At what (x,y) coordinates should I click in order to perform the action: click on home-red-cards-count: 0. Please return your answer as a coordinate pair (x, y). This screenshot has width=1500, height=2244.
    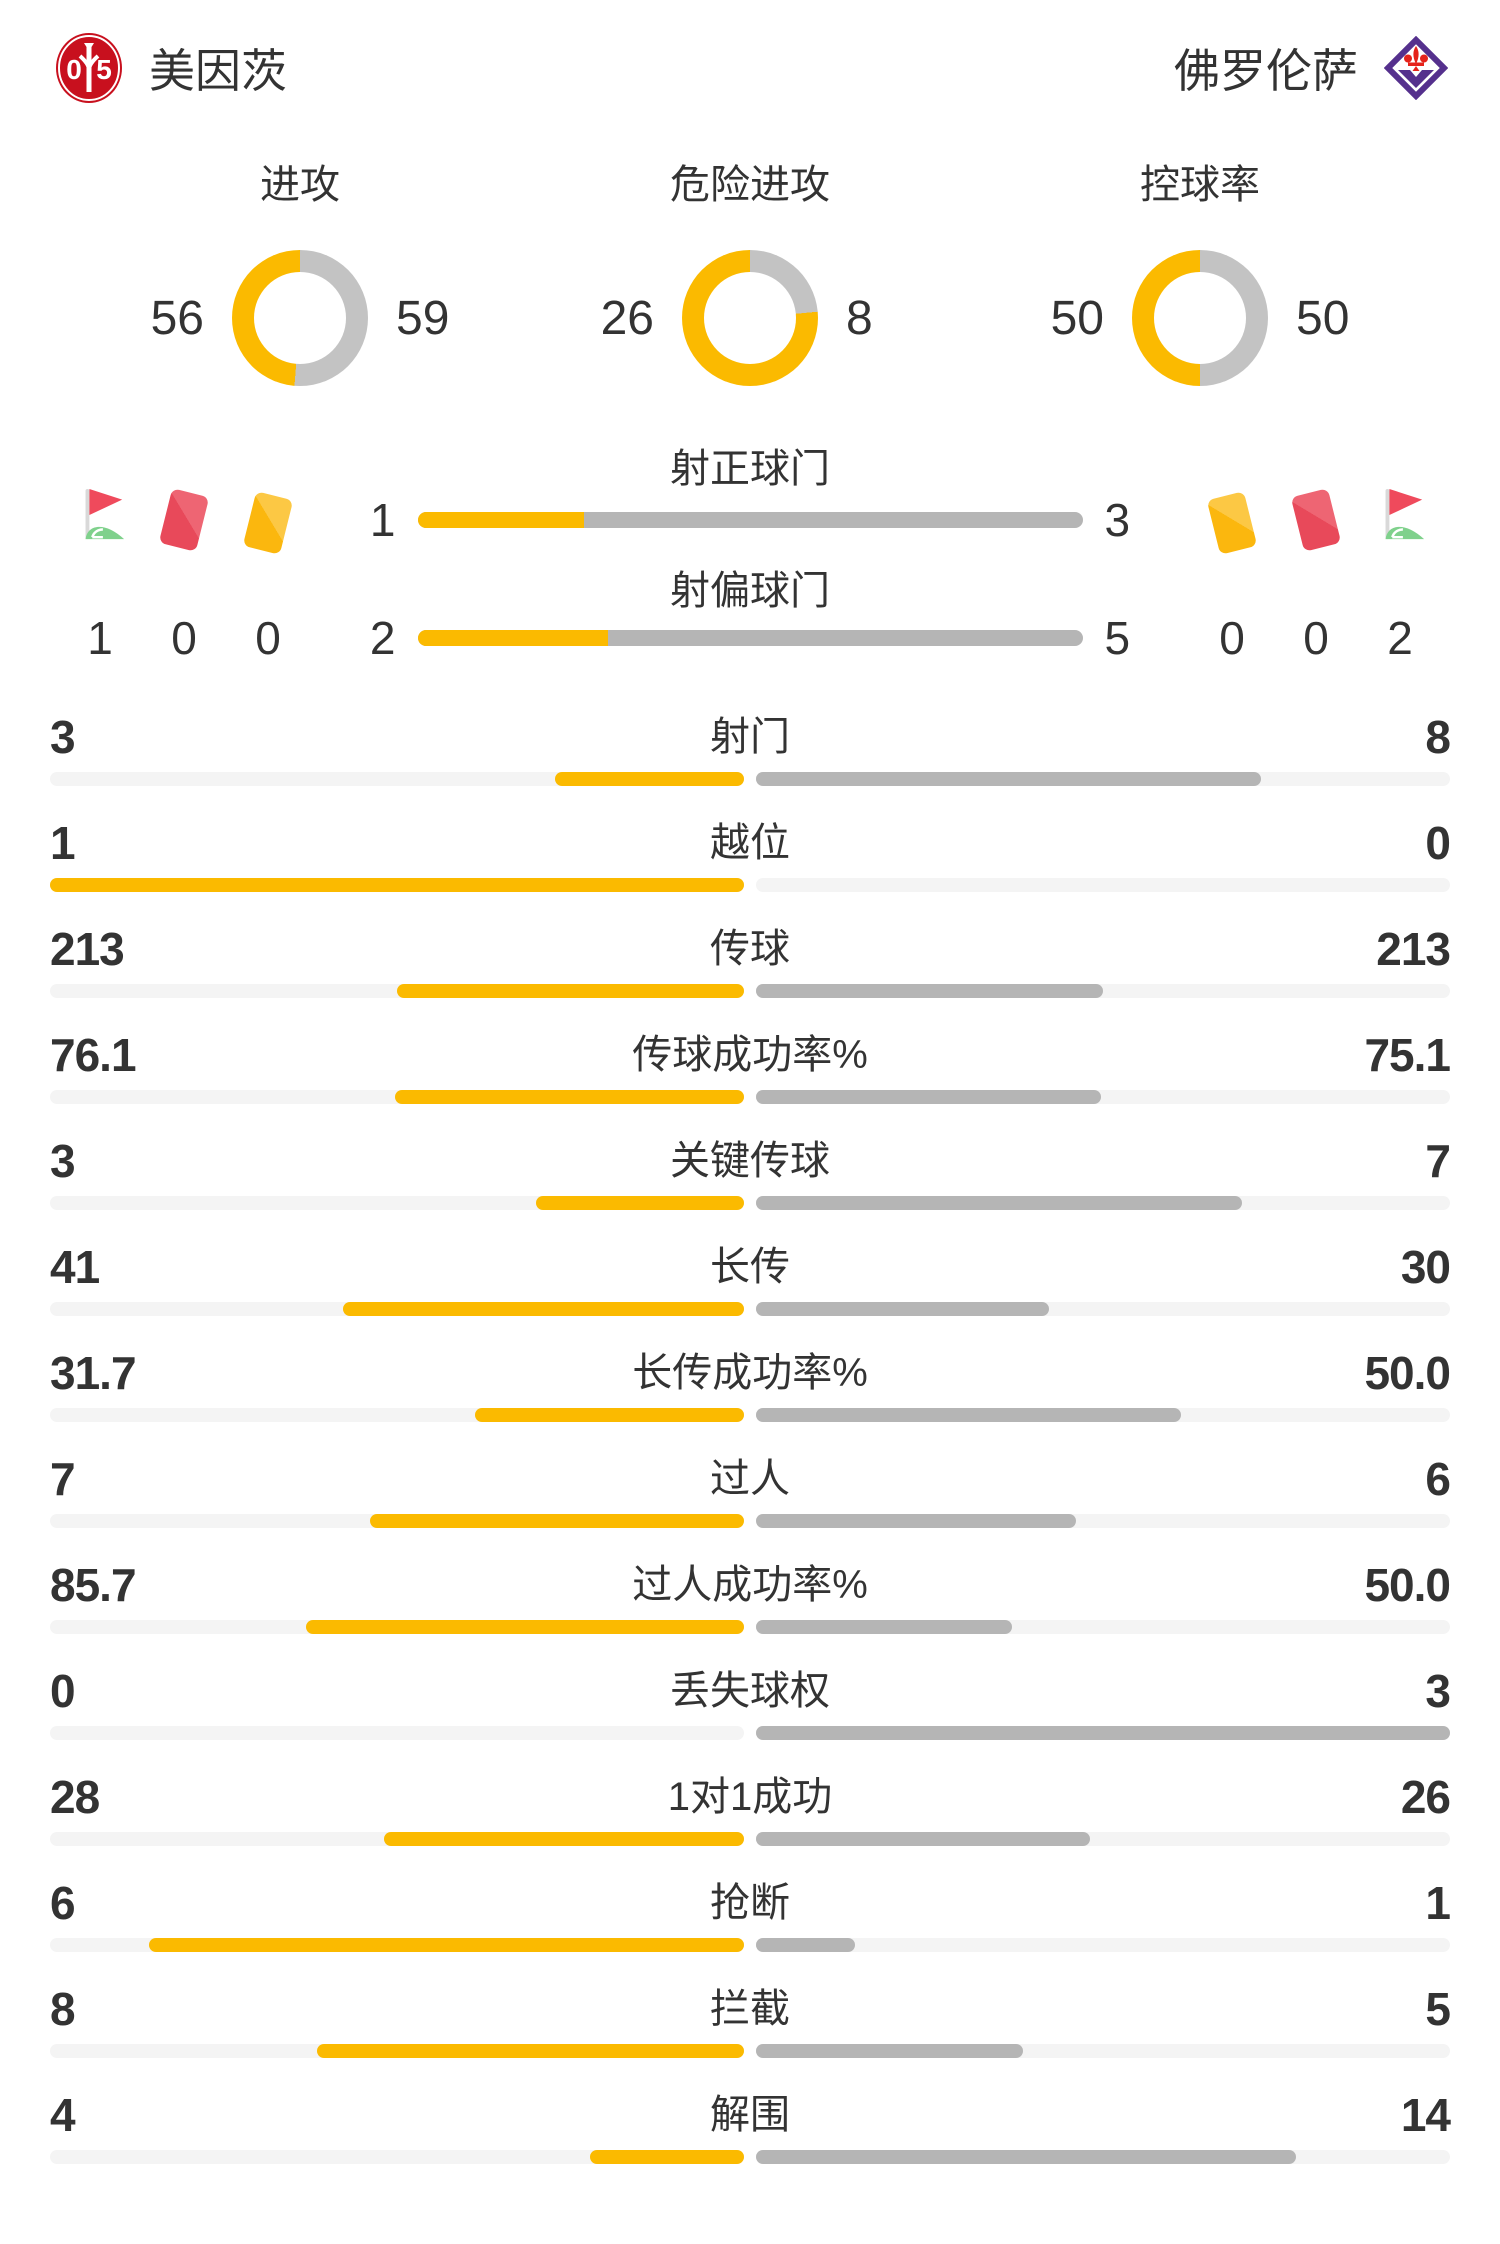
    Looking at the image, I should click on (184, 638).